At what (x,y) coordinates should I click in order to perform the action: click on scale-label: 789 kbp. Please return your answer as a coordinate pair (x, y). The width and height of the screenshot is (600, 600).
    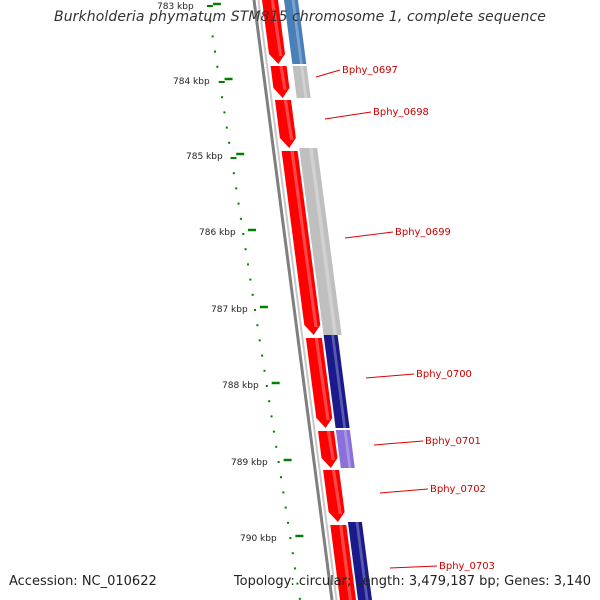
    Looking at the image, I should click on (249, 463).